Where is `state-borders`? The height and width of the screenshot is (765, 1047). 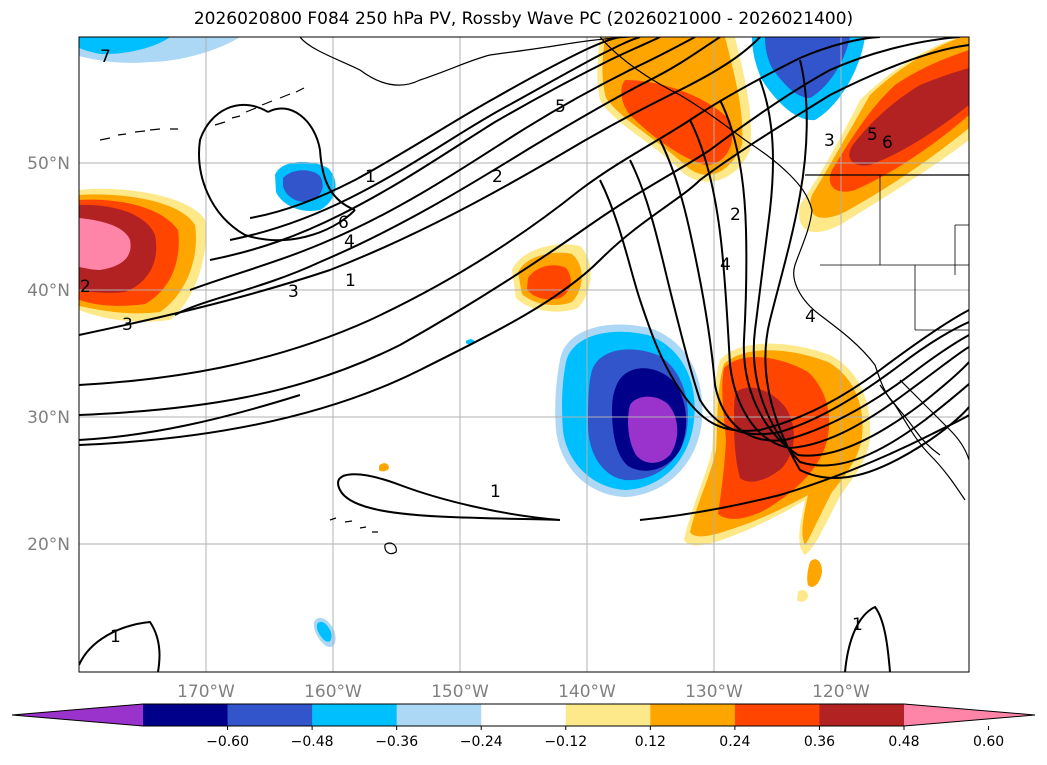
state-borders is located at coordinates (894, 253).